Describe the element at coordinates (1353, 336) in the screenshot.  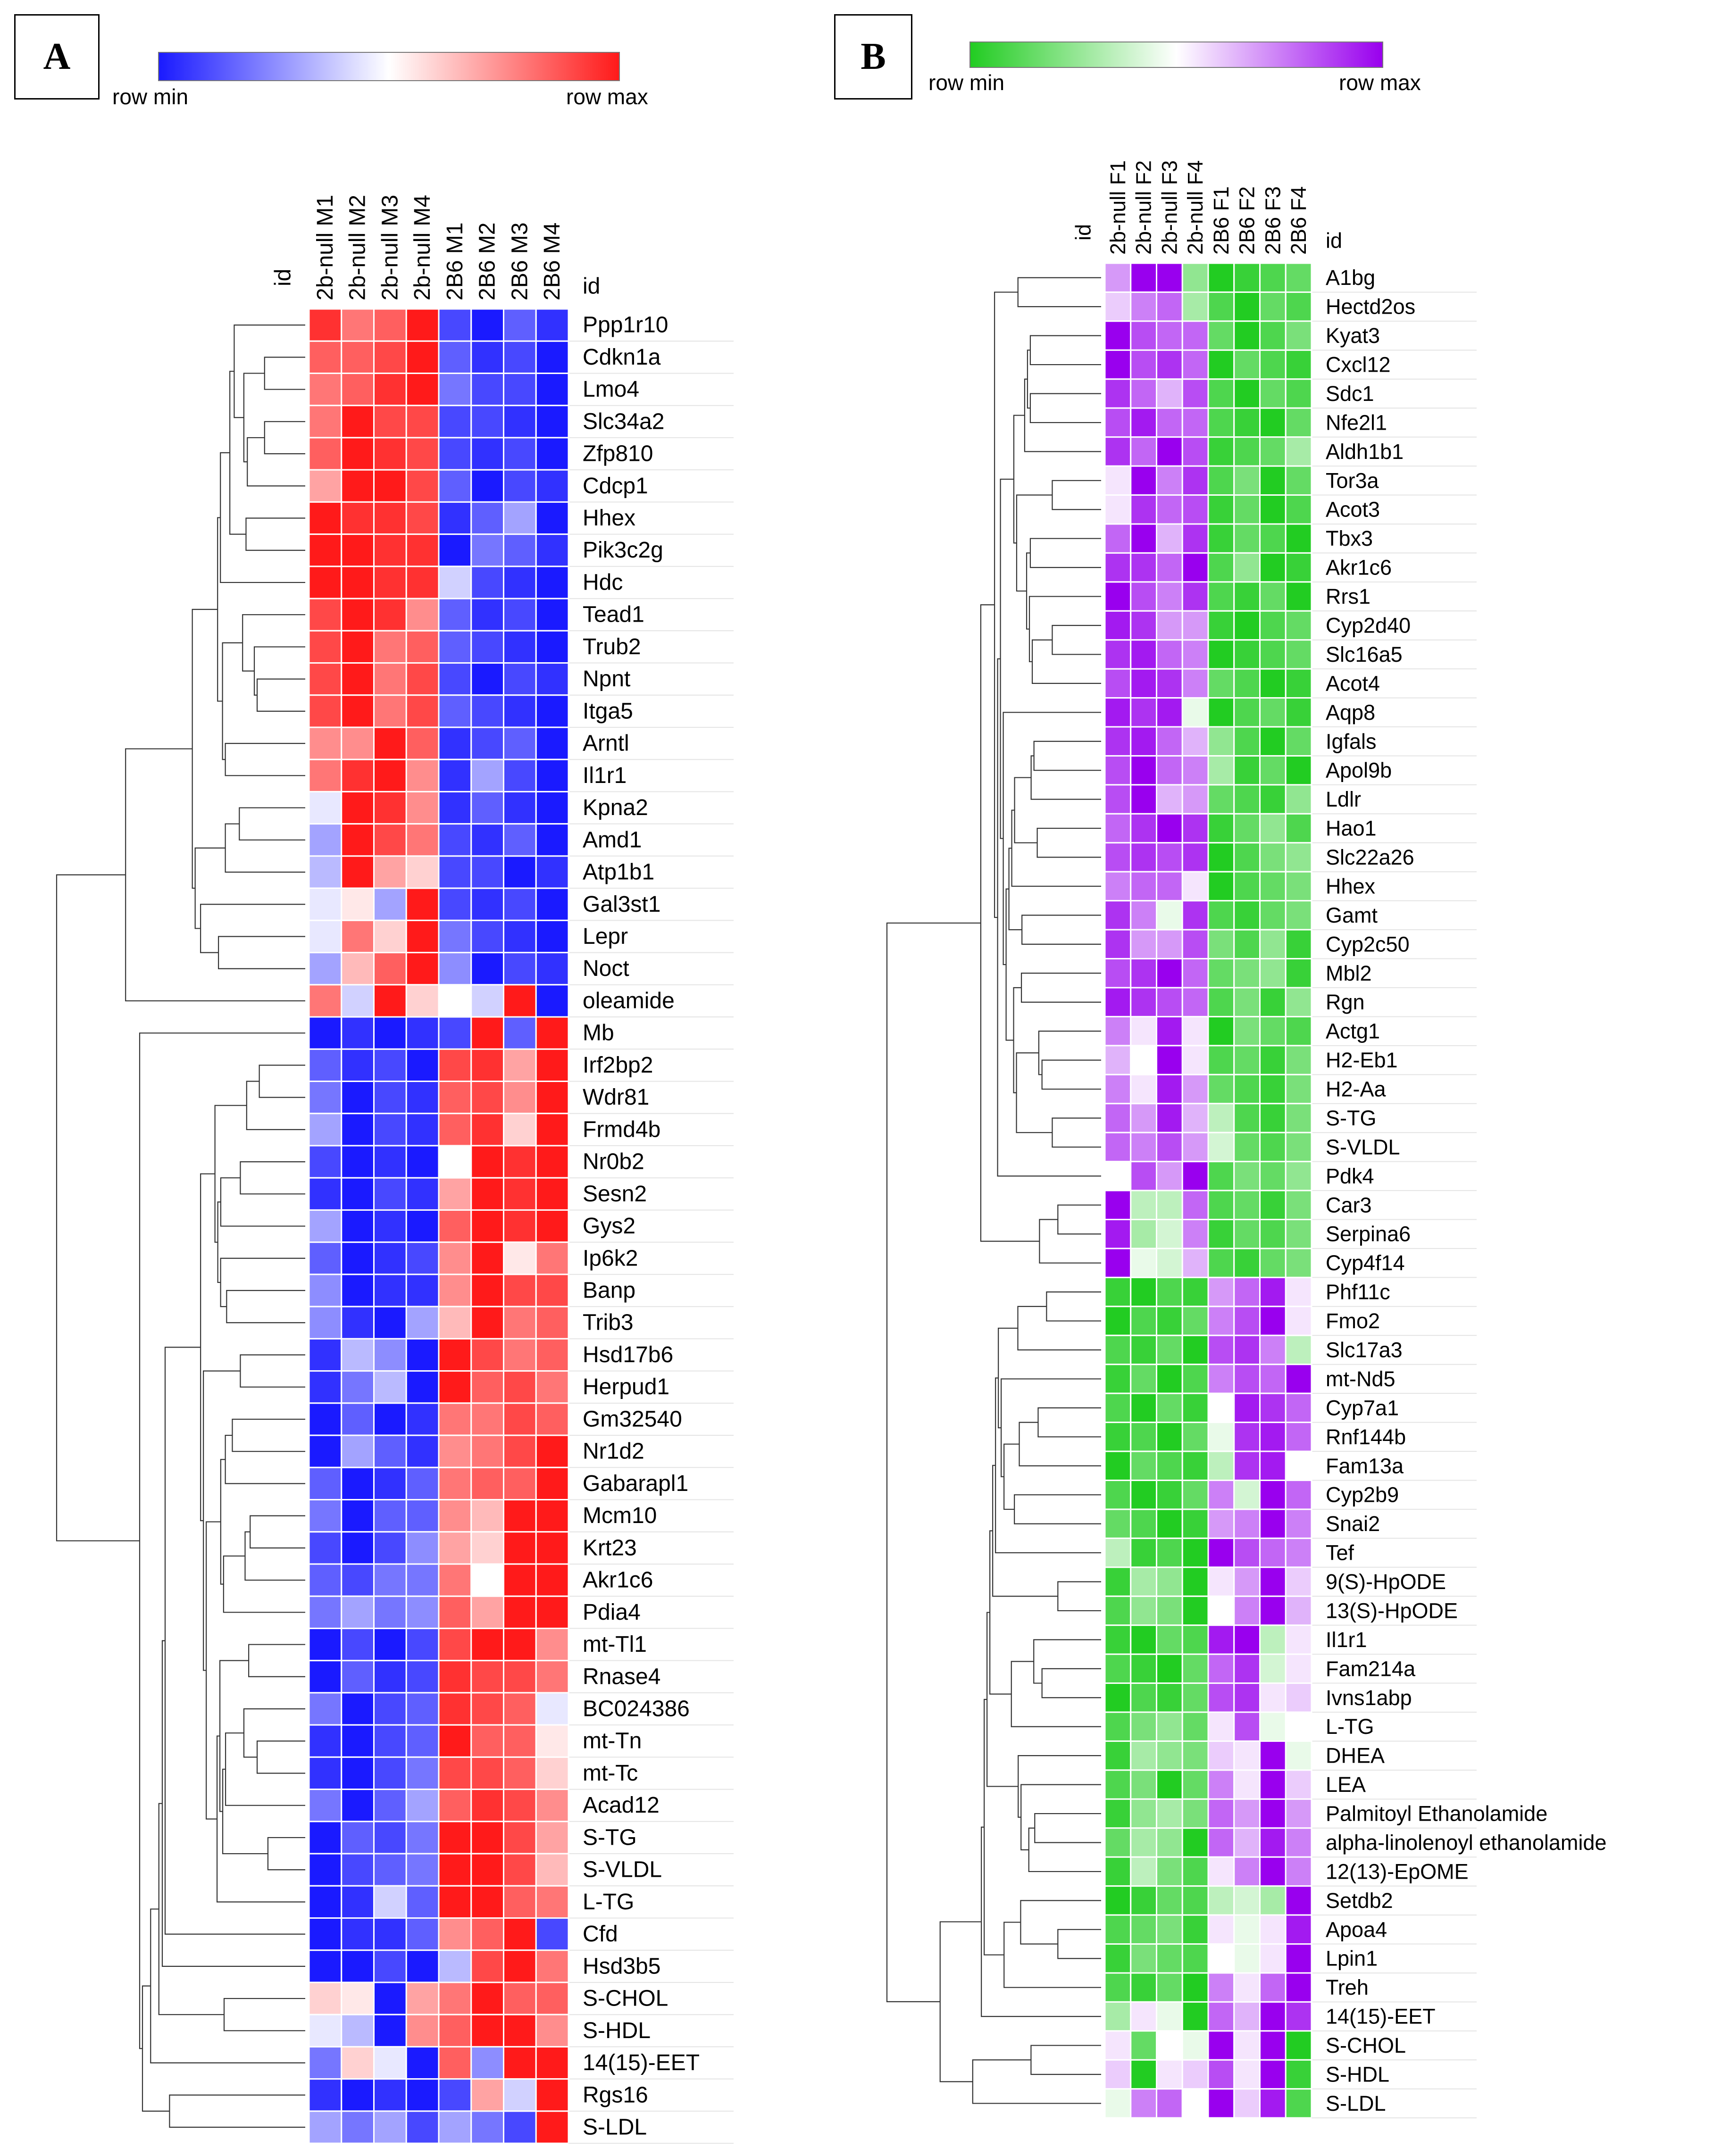
I see `row-label: Kyat3` at that location.